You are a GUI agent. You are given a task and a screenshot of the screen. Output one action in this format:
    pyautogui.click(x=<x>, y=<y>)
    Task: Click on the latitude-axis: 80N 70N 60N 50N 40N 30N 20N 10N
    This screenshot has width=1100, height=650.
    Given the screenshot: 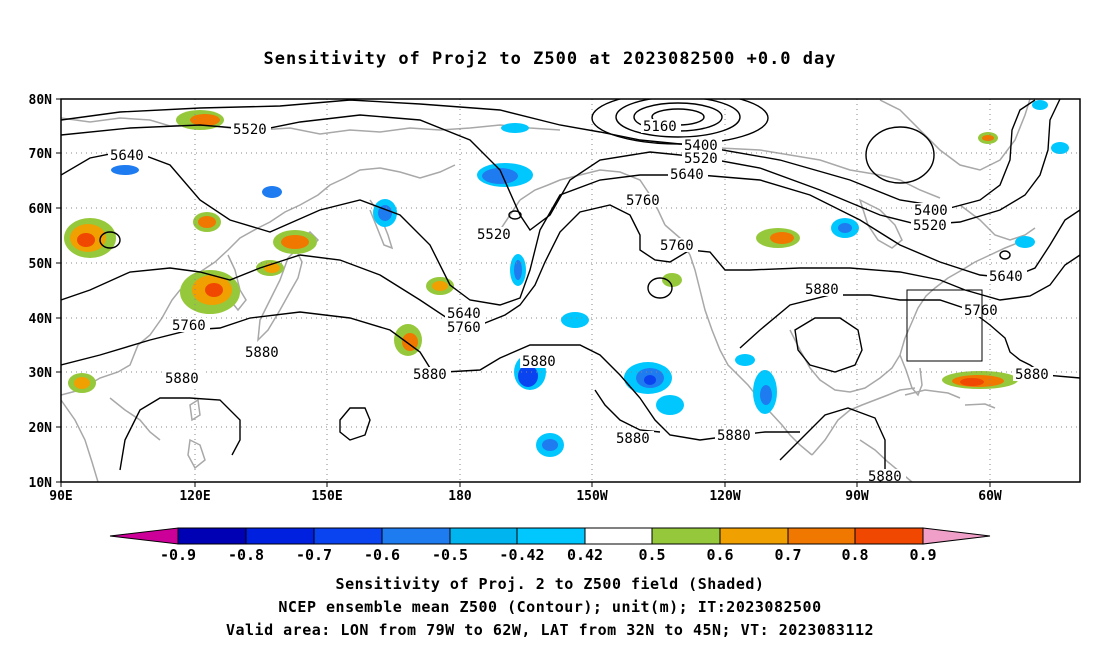 What is the action you would take?
    pyautogui.click(x=45, y=292)
    